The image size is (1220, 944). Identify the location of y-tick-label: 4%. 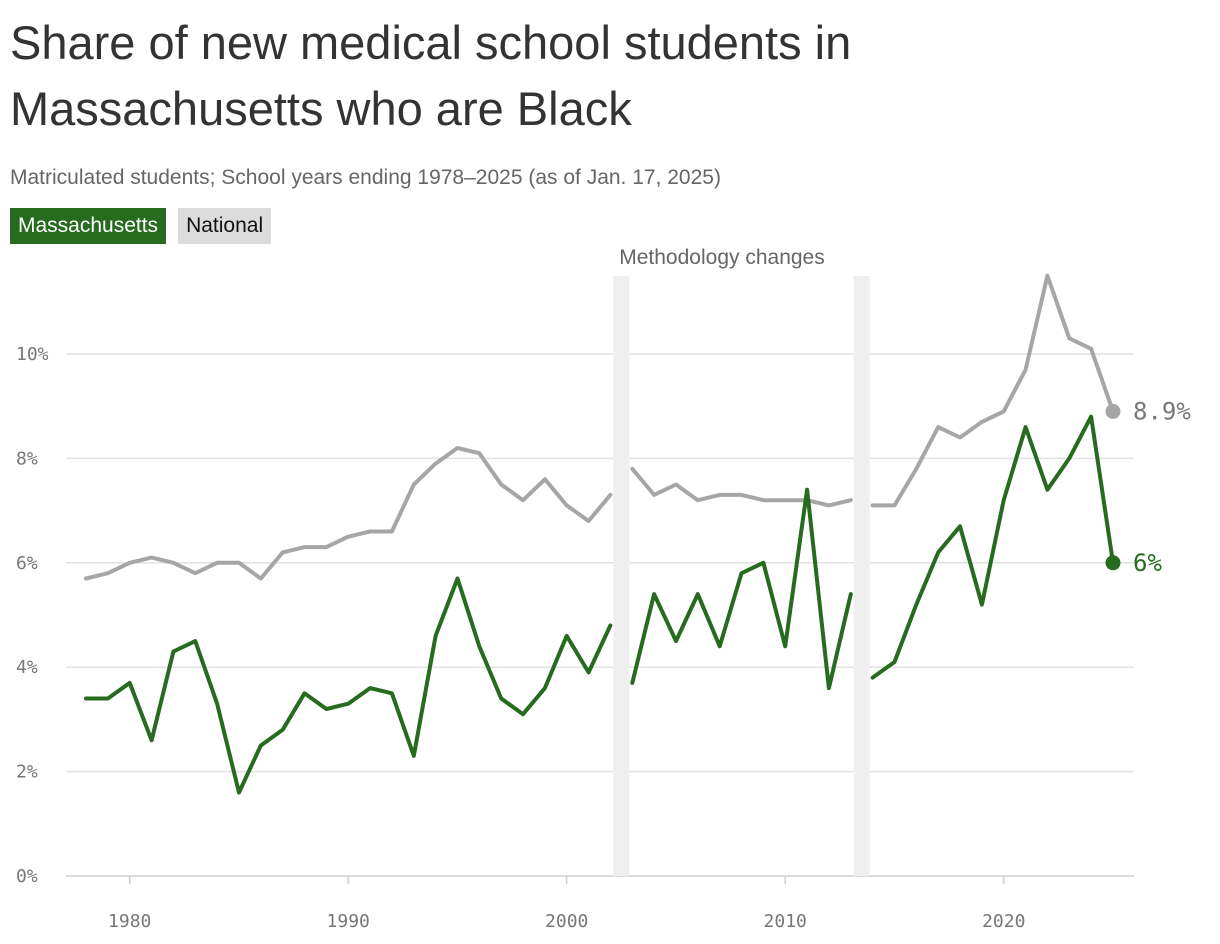
(27, 667).